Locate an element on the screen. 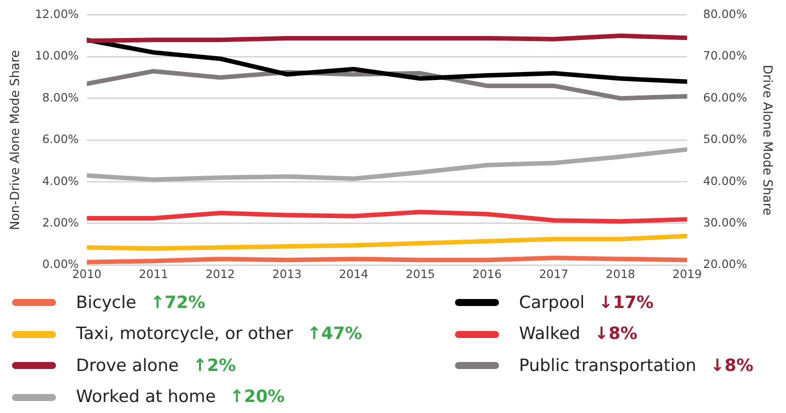  y2-tick-label: 40.00% is located at coordinates (725, 181).